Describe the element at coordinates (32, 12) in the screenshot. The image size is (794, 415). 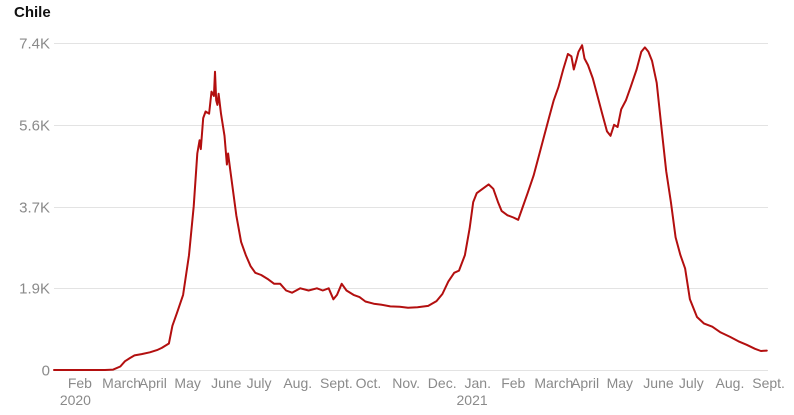
I see `chart-title: Chile` at that location.